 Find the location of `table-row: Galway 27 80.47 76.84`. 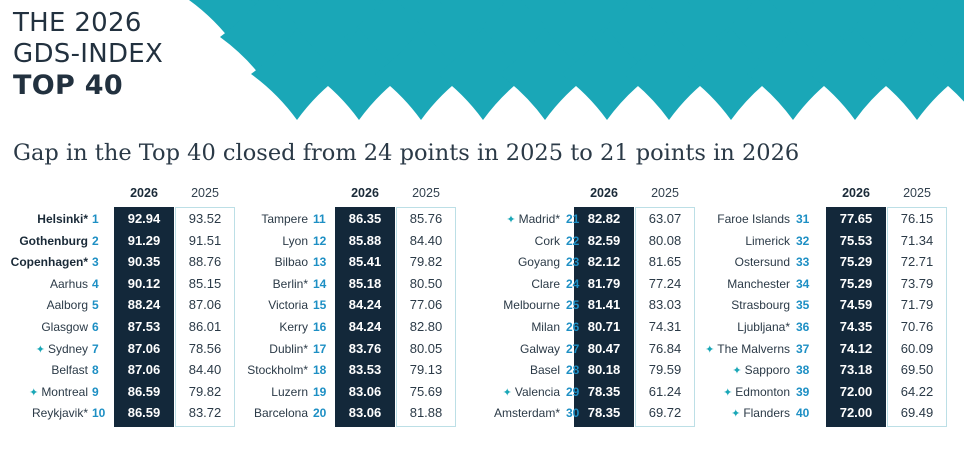

table-row: Galway 27 80.47 76.84 is located at coordinates (482, 349).